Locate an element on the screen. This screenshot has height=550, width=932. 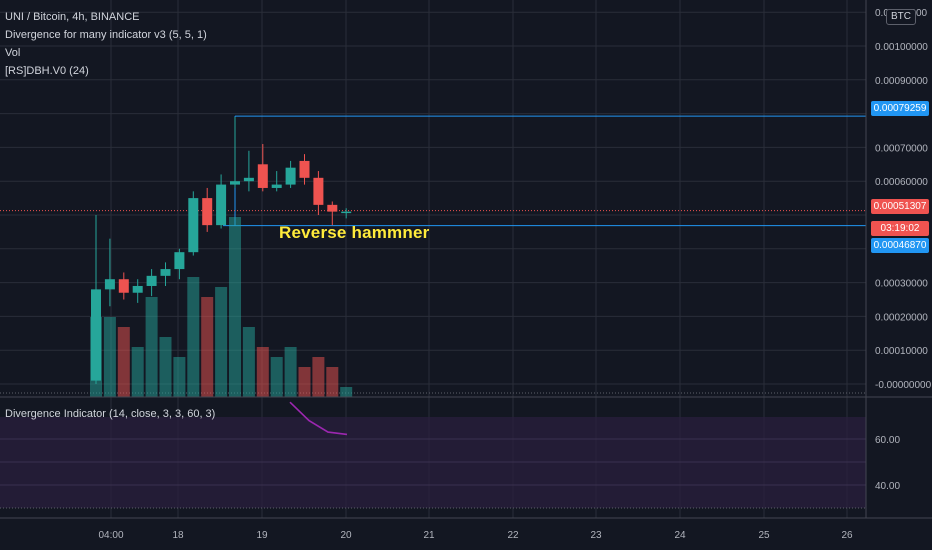
candlesticks is located at coordinates (221, 250).